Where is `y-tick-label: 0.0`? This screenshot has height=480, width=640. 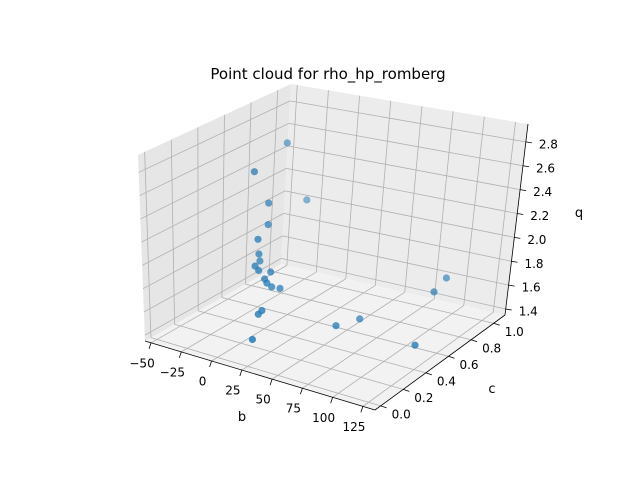
y-tick-label: 0.0 is located at coordinates (401, 414).